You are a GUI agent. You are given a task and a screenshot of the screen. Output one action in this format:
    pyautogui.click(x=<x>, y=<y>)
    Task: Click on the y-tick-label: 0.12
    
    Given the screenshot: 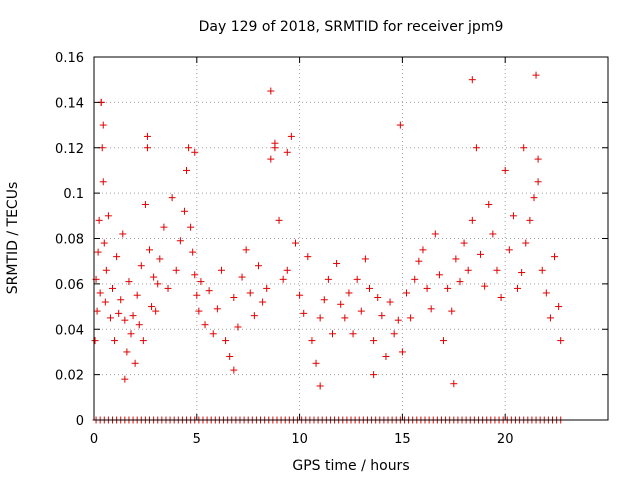 What is the action you would take?
    pyautogui.click(x=69, y=149)
    